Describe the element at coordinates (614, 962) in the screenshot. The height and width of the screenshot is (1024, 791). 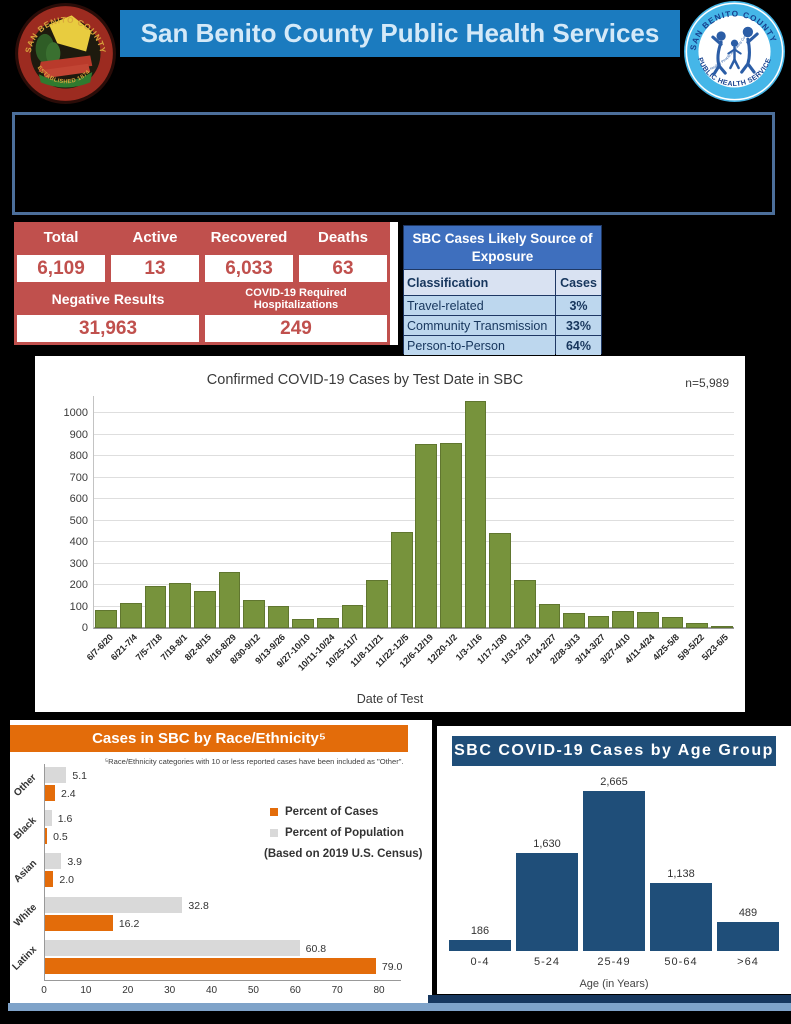
I see `x-tick-label: 25-49` at that location.